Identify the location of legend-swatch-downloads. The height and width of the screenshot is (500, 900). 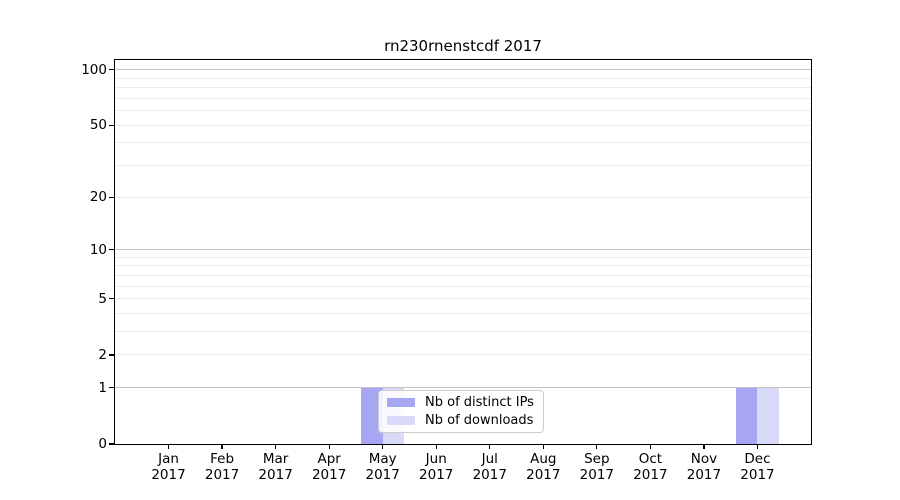
(401, 420).